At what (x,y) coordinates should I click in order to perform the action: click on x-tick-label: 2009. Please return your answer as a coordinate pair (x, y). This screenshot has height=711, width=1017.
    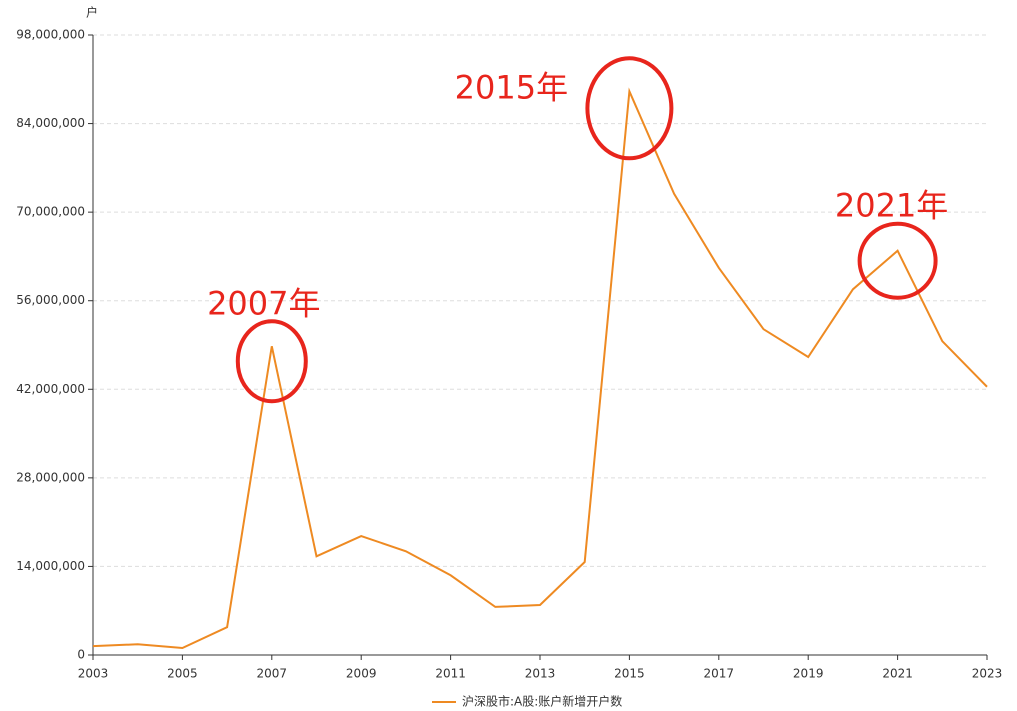
    Looking at the image, I should click on (361, 674).